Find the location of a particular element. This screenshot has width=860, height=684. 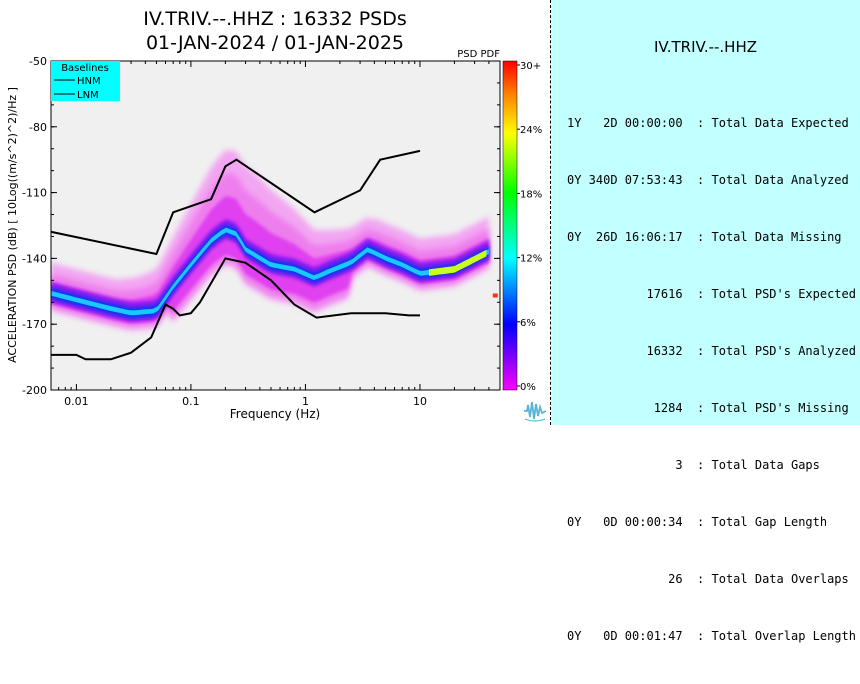

colorbar-tick-label: 0% is located at coordinates (528, 387).